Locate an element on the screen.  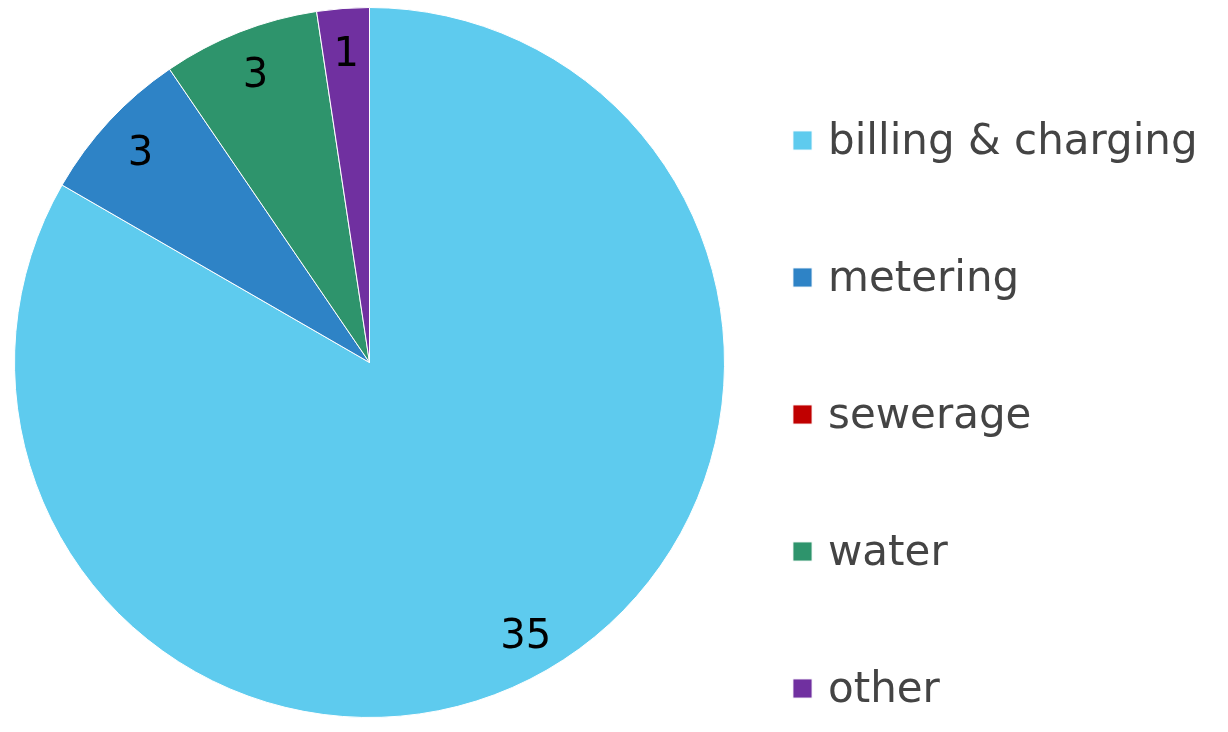
legend-label: metering is located at coordinates (924, 276).